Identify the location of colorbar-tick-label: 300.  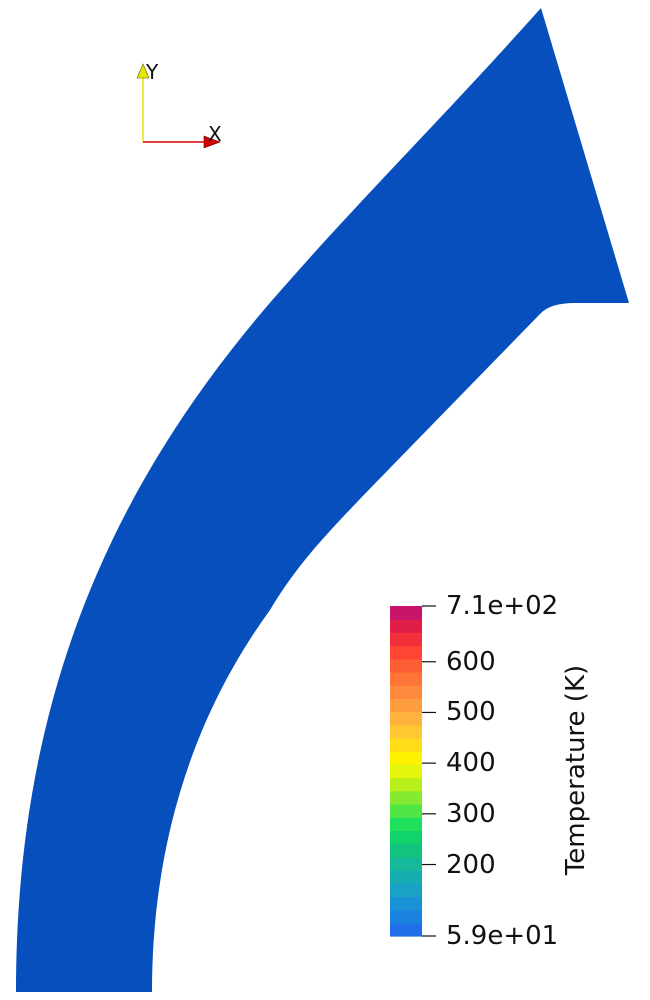
(471, 813).